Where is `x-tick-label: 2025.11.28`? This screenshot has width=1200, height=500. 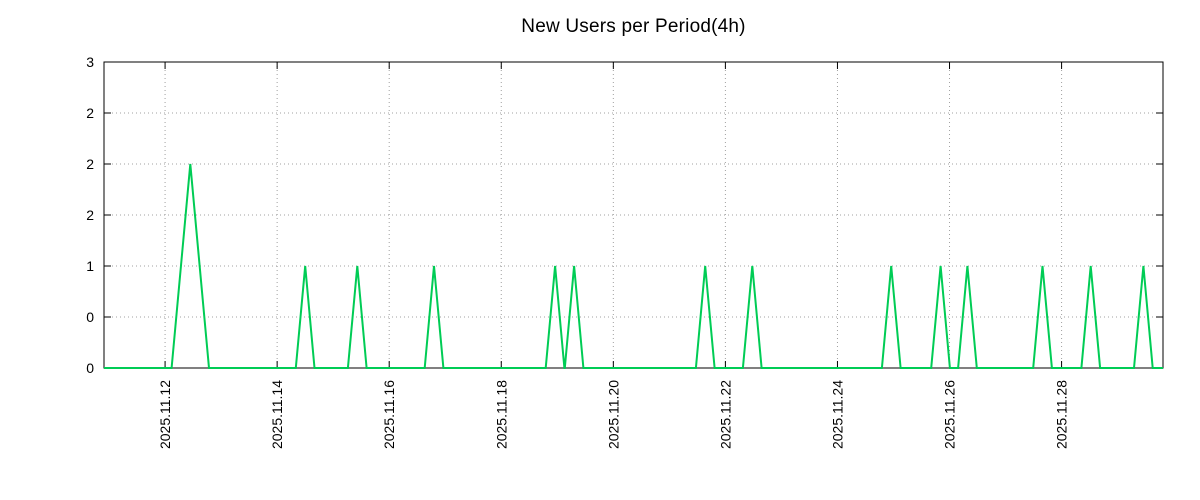 x-tick-label: 2025.11.28 is located at coordinates (1062, 414).